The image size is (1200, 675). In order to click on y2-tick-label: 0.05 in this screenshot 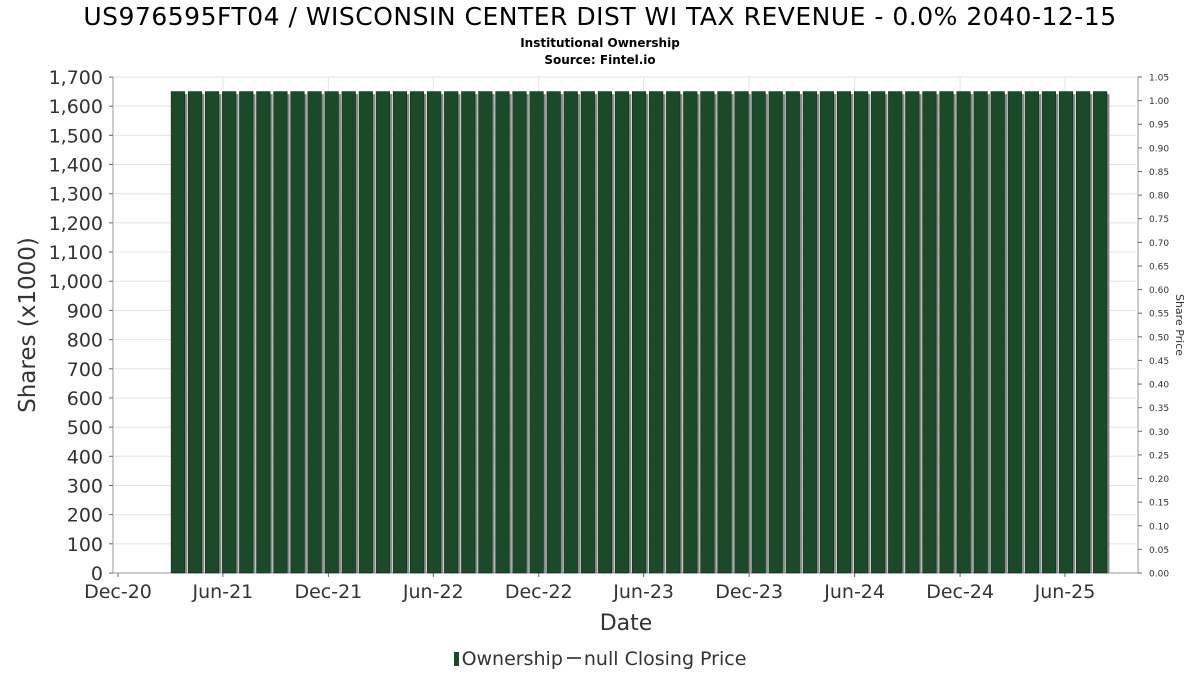, I will do `click(1159, 551)`.